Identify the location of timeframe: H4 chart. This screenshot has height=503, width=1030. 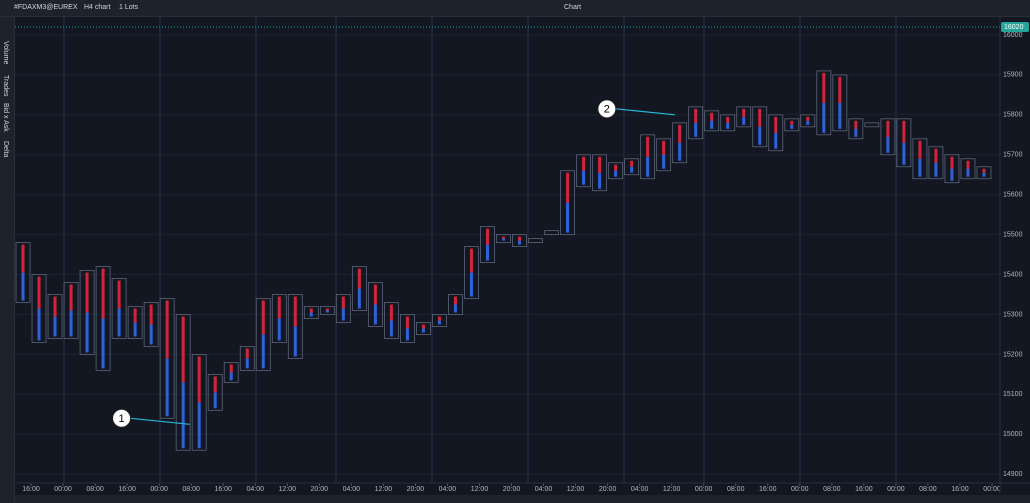
(97, 7).